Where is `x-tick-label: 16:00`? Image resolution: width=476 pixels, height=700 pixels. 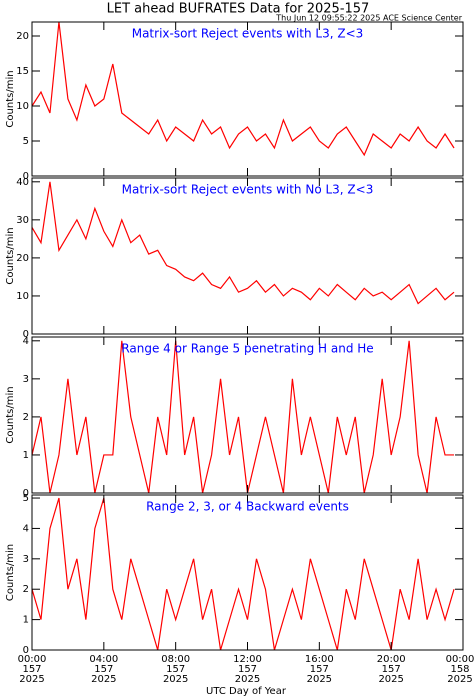
x-tick-label: 16:00 is located at coordinates (319, 659).